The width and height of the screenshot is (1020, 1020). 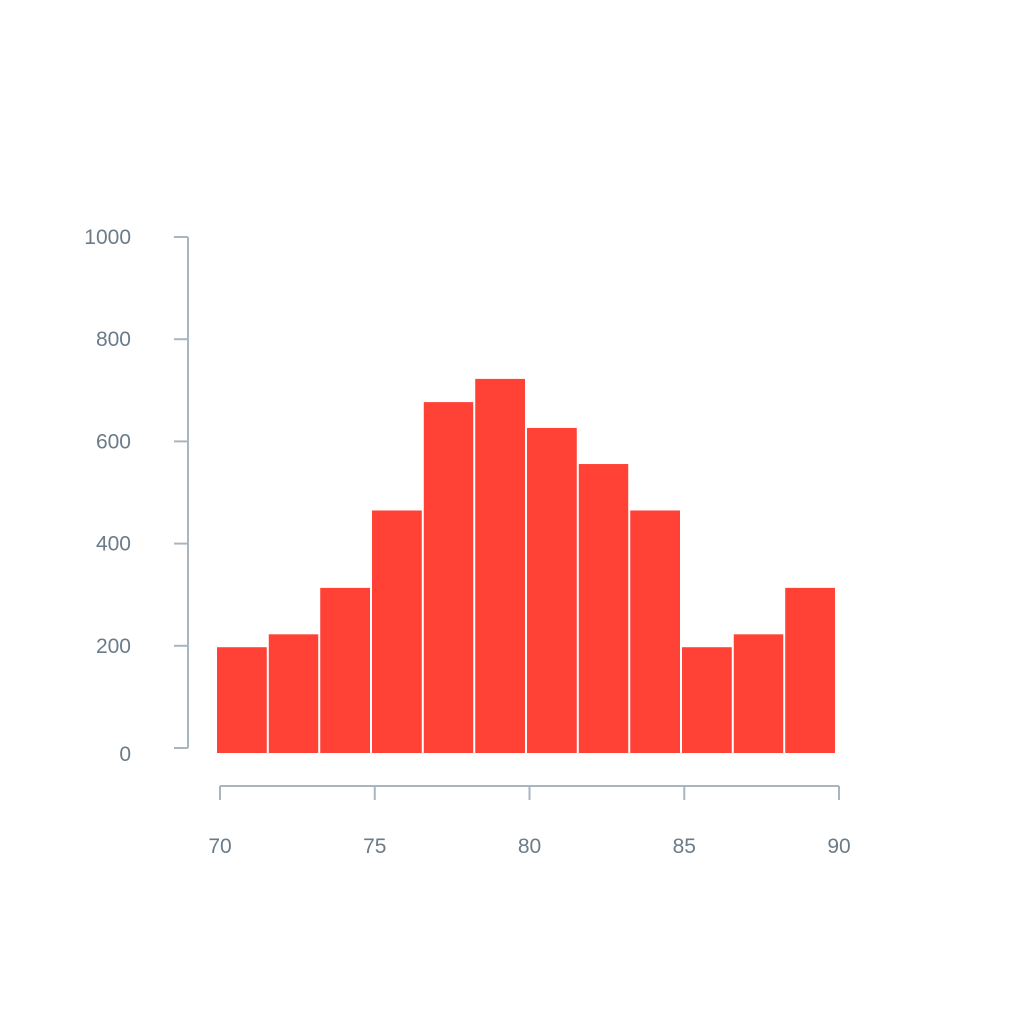 I want to click on x-tick-label: 70, so click(x=219, y=846).